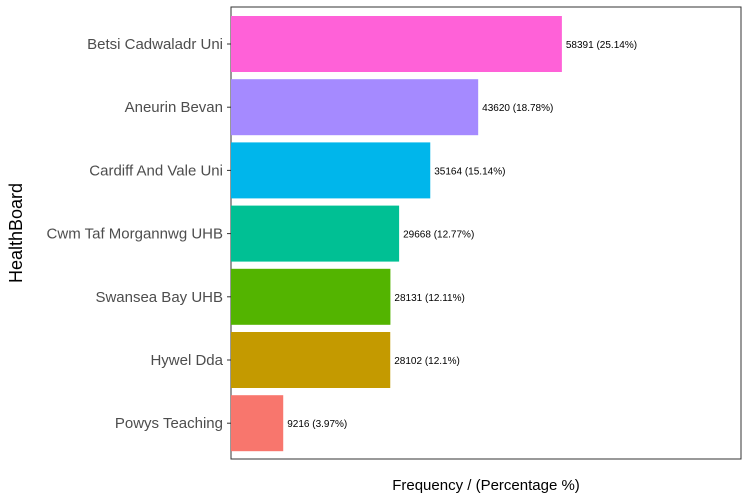 This screenshot has height=500, width=750. I want to click on category-label-5: Hywel Dda, so click(186, 360).